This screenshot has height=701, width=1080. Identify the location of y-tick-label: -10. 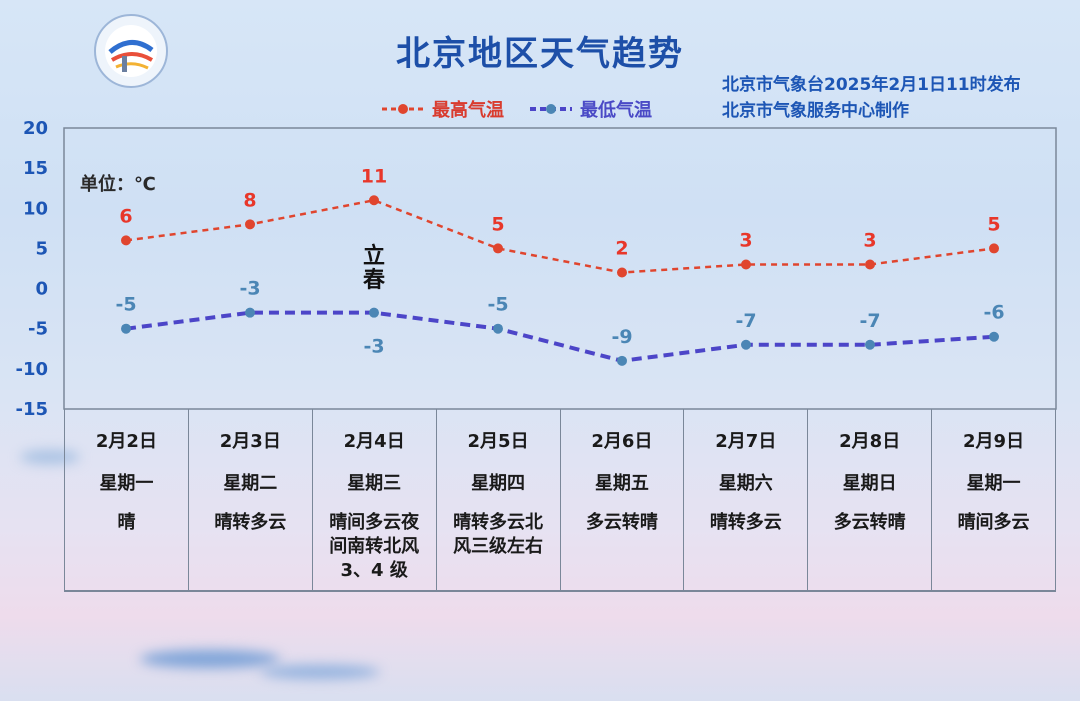
(31, 369).